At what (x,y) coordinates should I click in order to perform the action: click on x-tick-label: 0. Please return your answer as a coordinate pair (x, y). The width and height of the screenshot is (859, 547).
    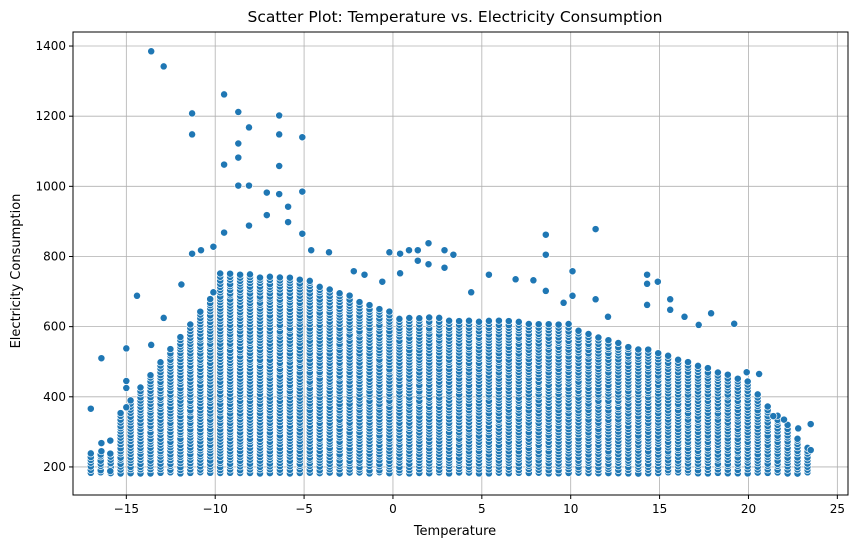
    Looking at the image, I should click on (393, 509).